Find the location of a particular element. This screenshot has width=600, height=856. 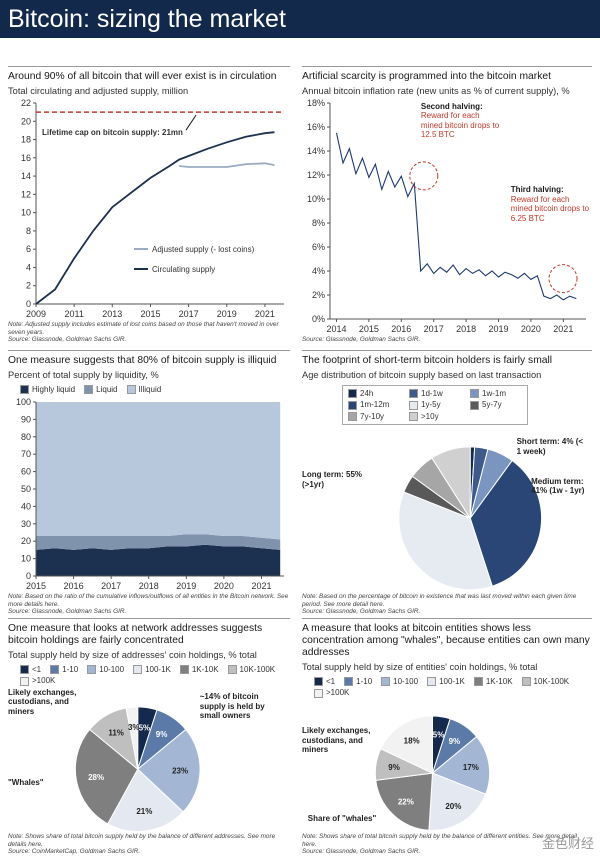

slice-label: 23% is located at coordinates (180, 770).